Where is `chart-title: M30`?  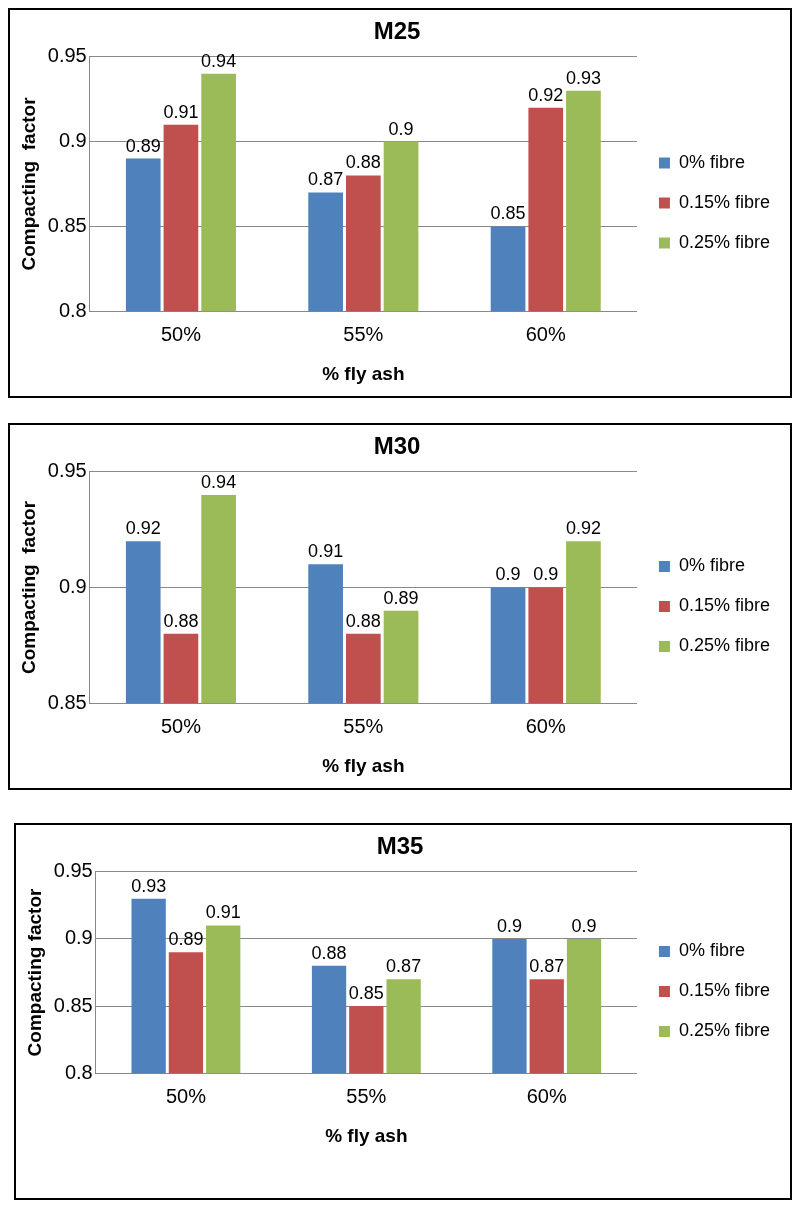 chart-title: M30 is located at coordinates (397, 446).